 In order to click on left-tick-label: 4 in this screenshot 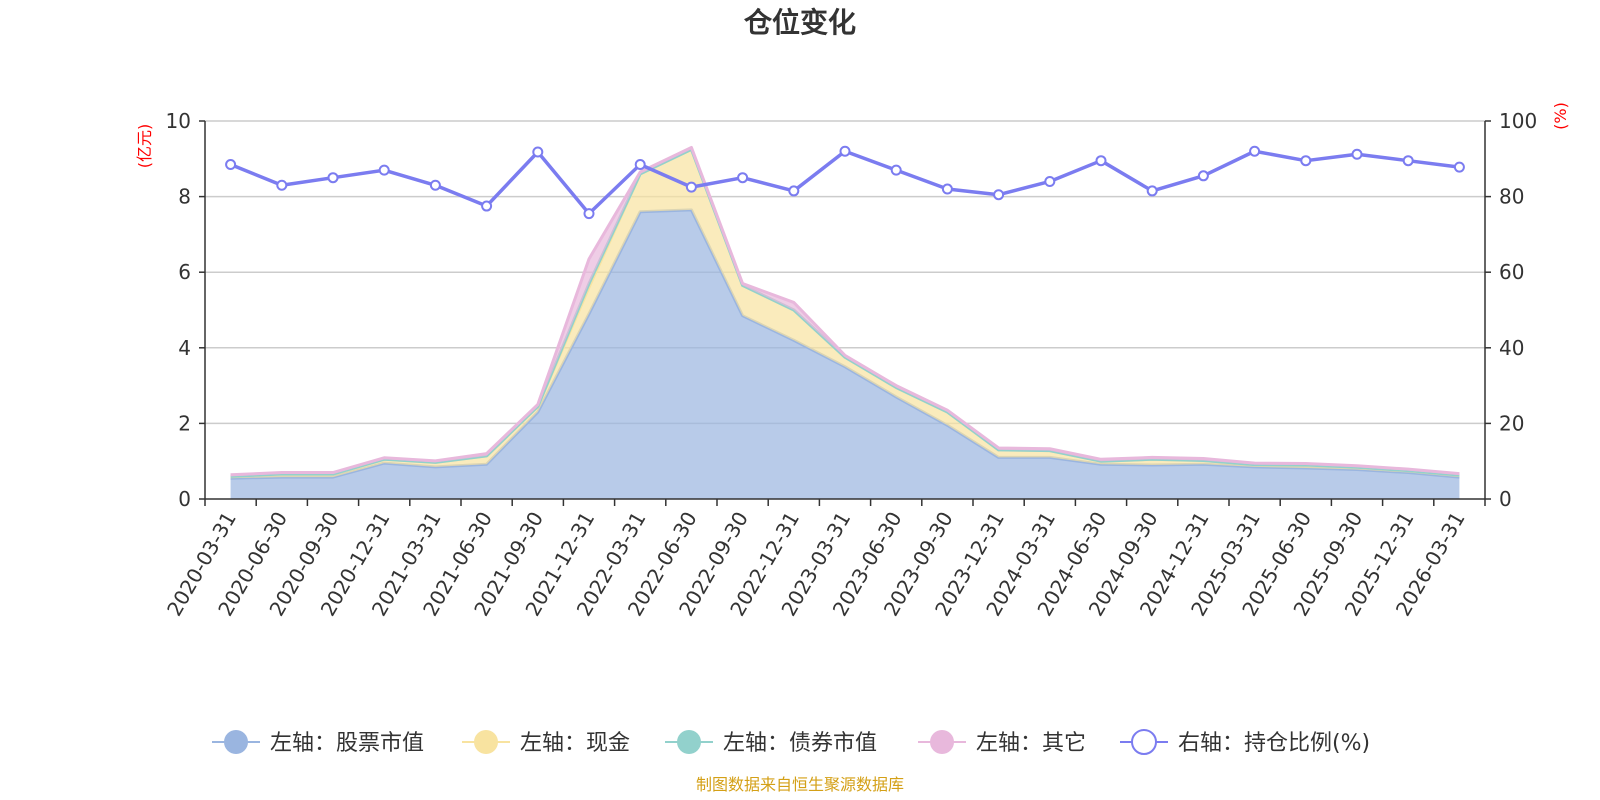, I will do `click(184, 348)`.